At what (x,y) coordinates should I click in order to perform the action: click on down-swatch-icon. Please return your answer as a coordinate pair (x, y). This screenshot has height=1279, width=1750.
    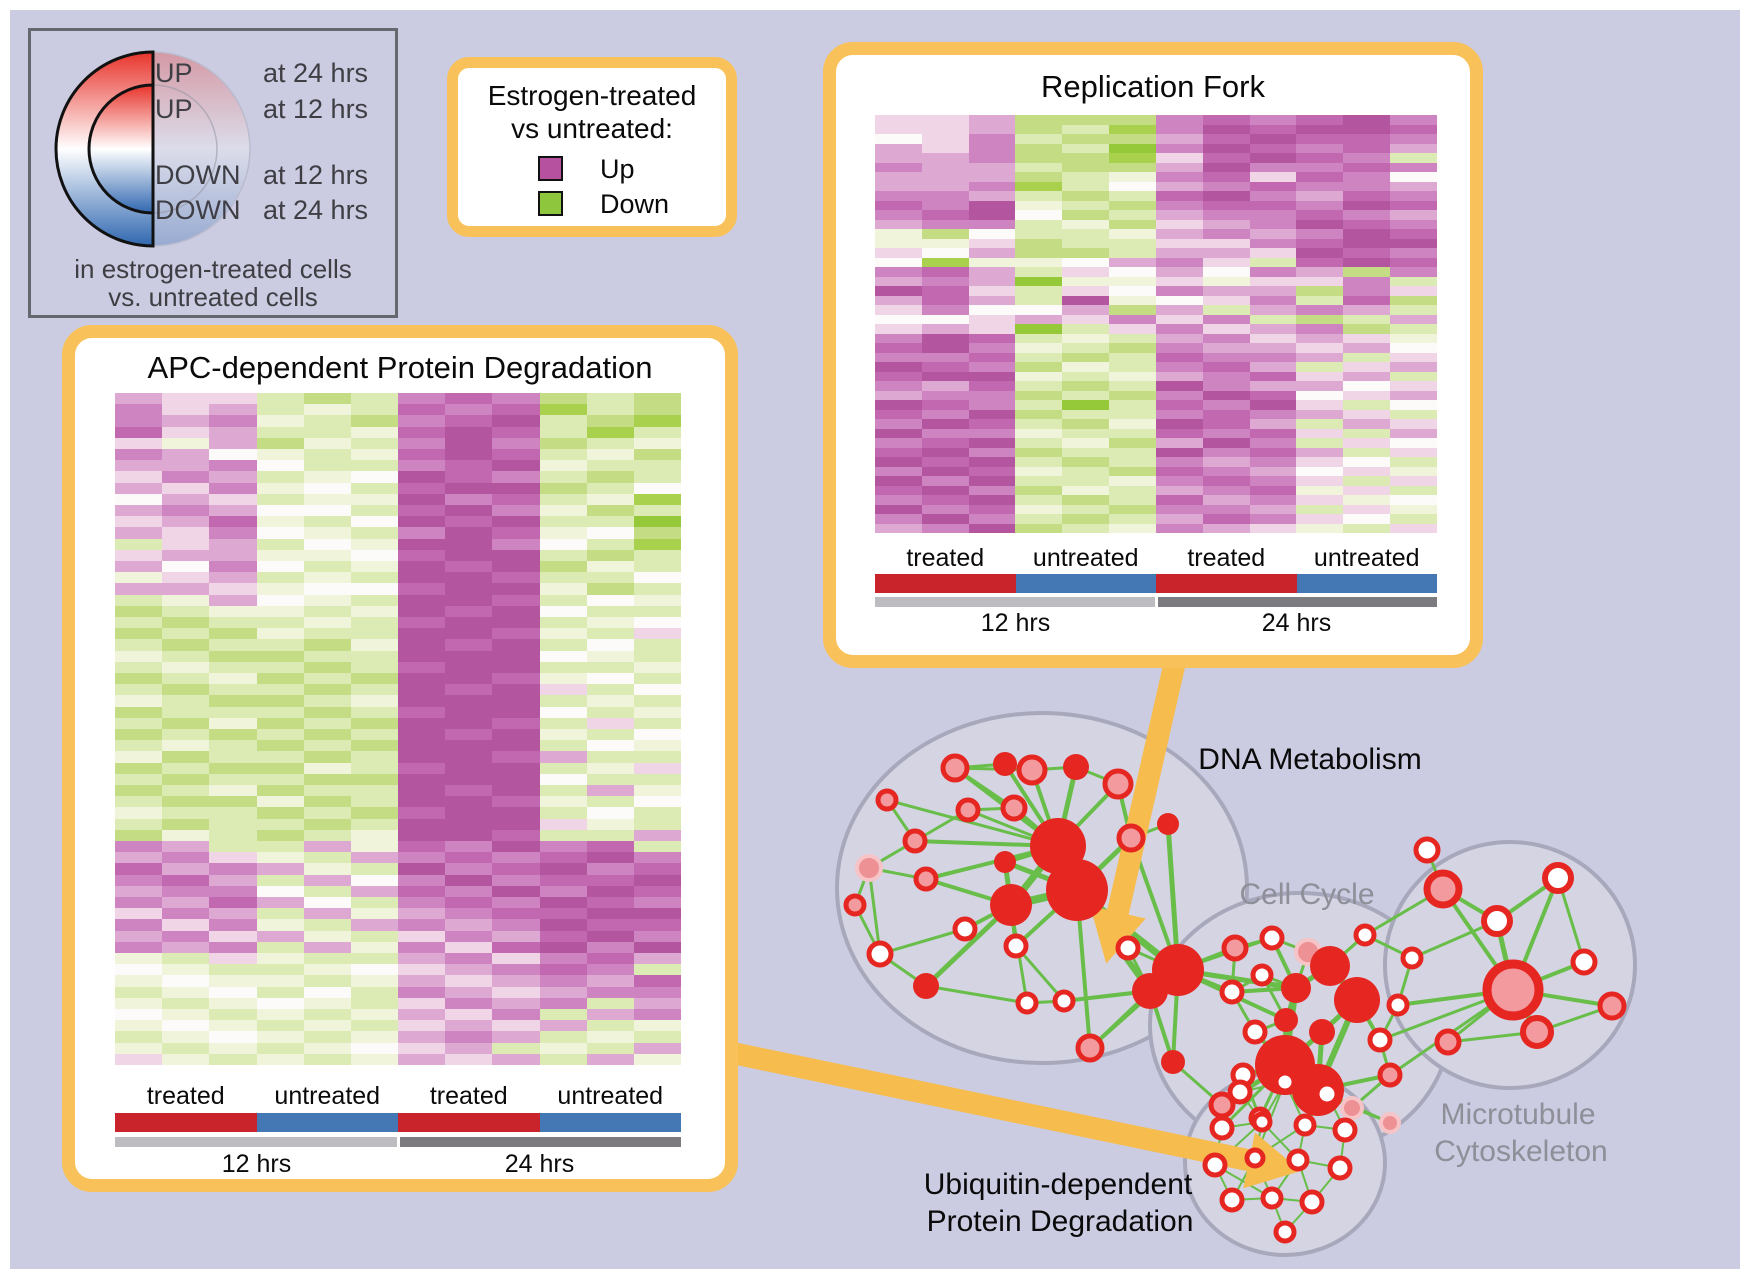
    Looking at the image, I should click on (550, 203).